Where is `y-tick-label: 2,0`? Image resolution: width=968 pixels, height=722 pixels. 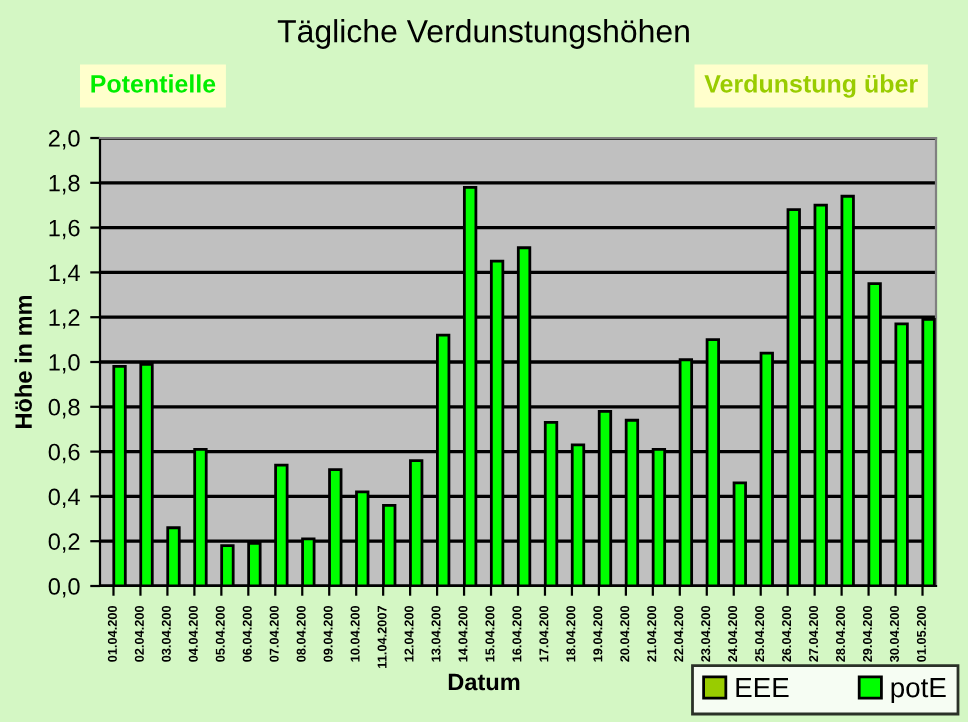
y-tick-label: 2,0 is located at coordinates (64, 140).